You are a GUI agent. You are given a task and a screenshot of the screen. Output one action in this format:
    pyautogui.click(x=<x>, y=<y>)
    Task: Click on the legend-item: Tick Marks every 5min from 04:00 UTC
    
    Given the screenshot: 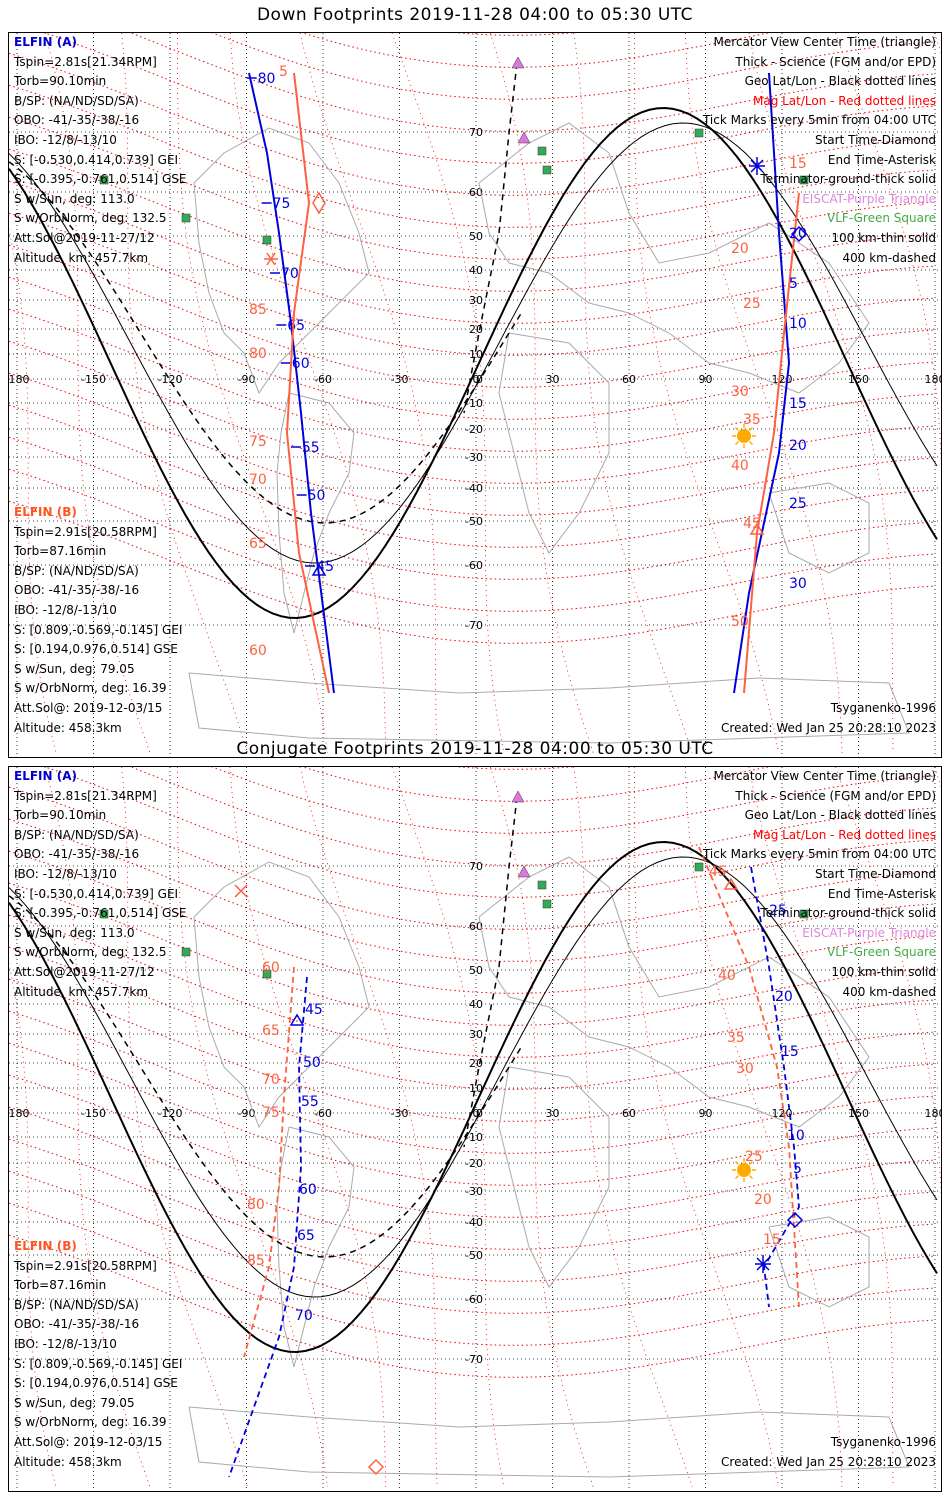 What is the action you would take?
    pyautogui.click(x=819, y=854)
    